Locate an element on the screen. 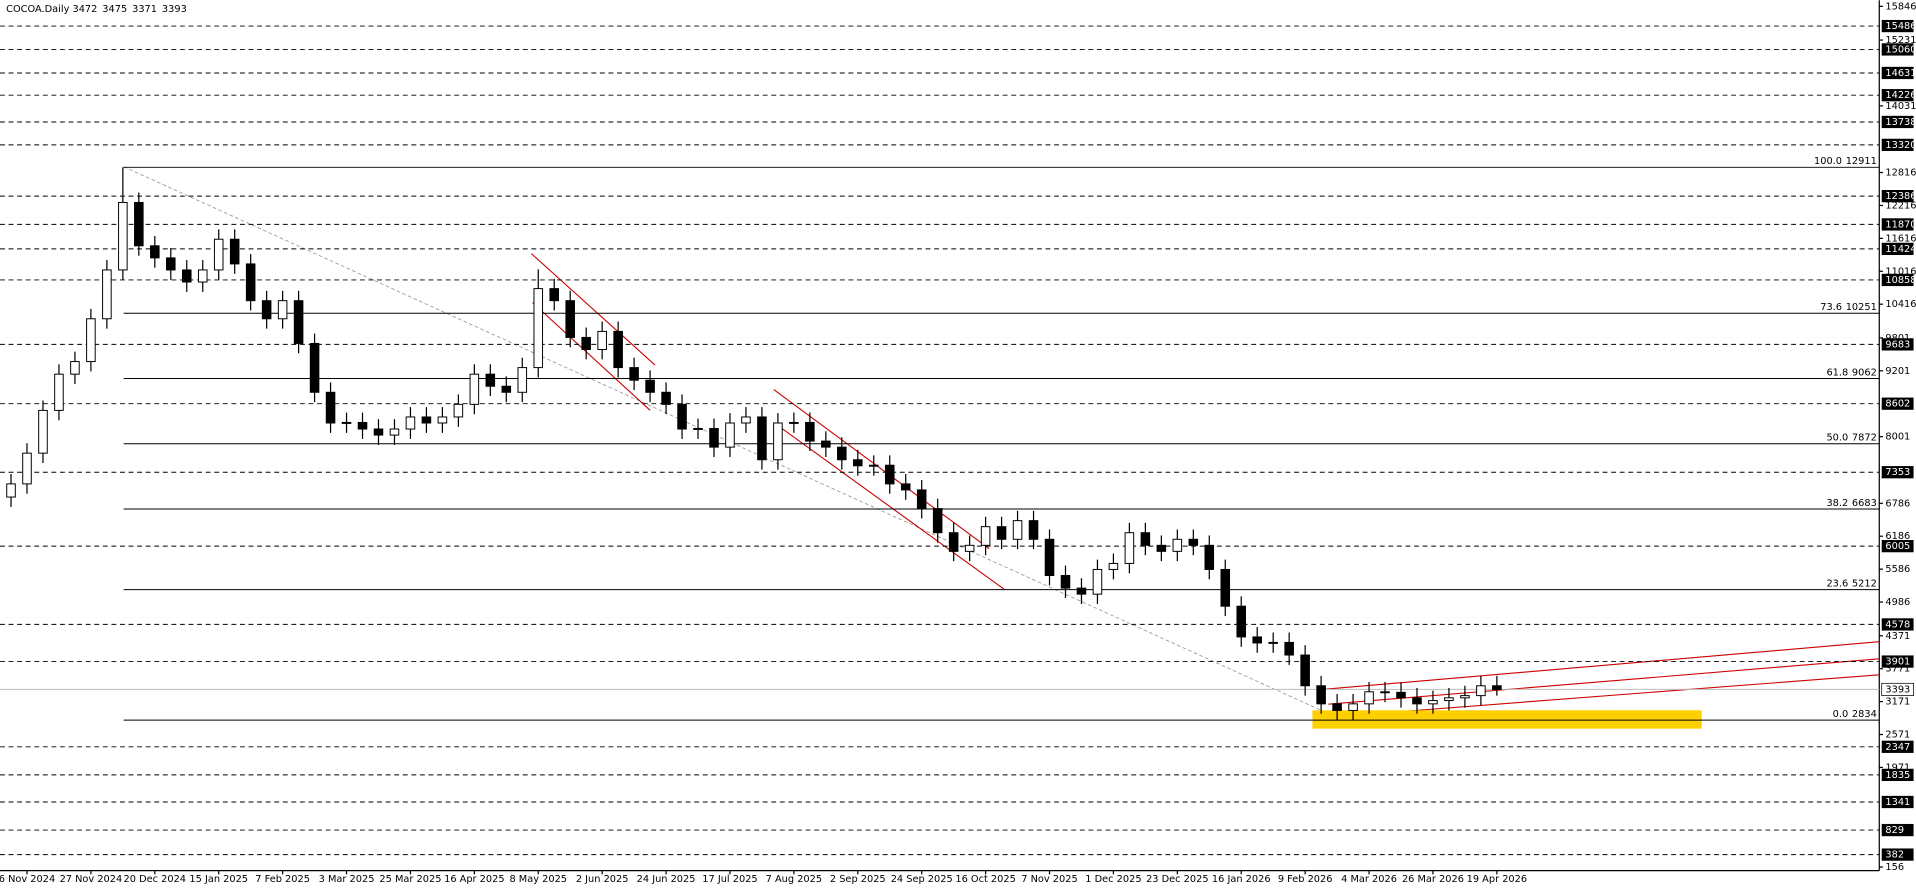 The width and height of the screenshot is (1916, 888). level-label: 6005 is located at coordinates (1897, 546).